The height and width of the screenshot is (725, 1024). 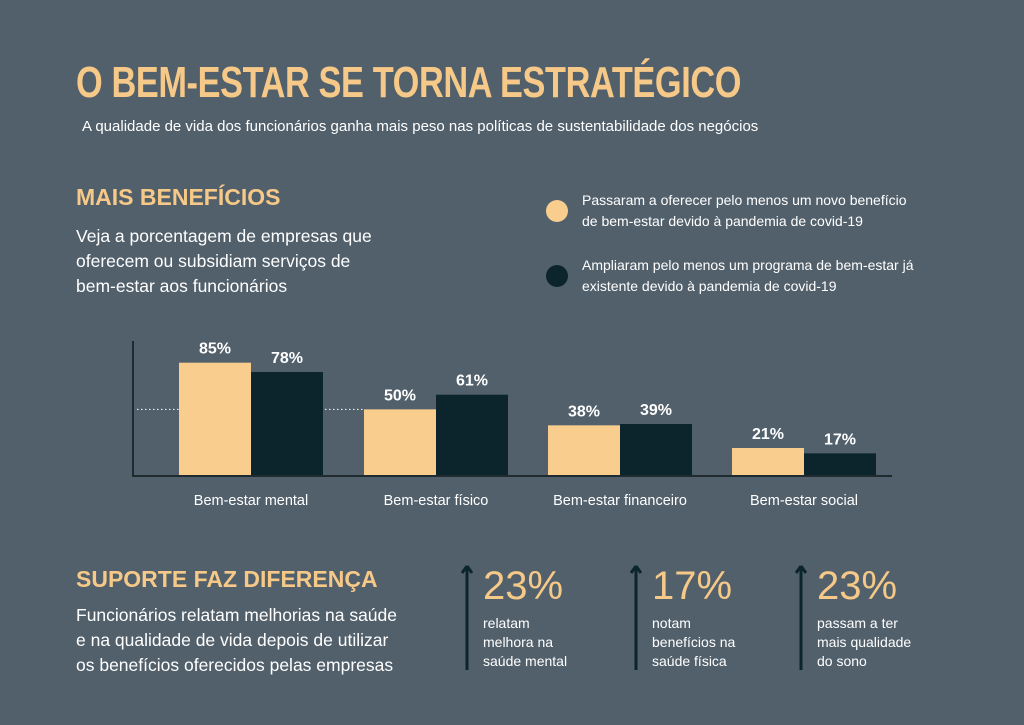 I want to click on stat-label: passam a ter mais qualidade do sono, so click(x=864, y=642).